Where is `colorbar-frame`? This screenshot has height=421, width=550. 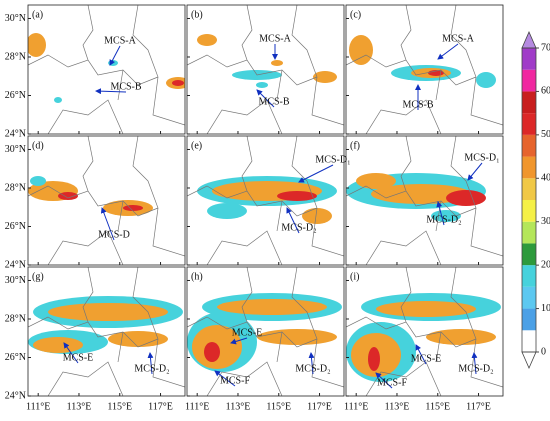 colorbar-frame is located at coordinates (529, 200).